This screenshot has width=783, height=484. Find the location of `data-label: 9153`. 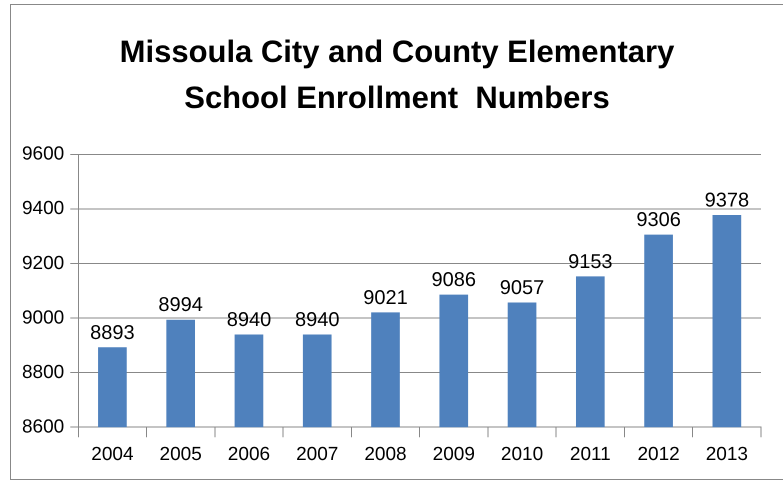

data-label: 9153 is located at coordinates (590, 261).